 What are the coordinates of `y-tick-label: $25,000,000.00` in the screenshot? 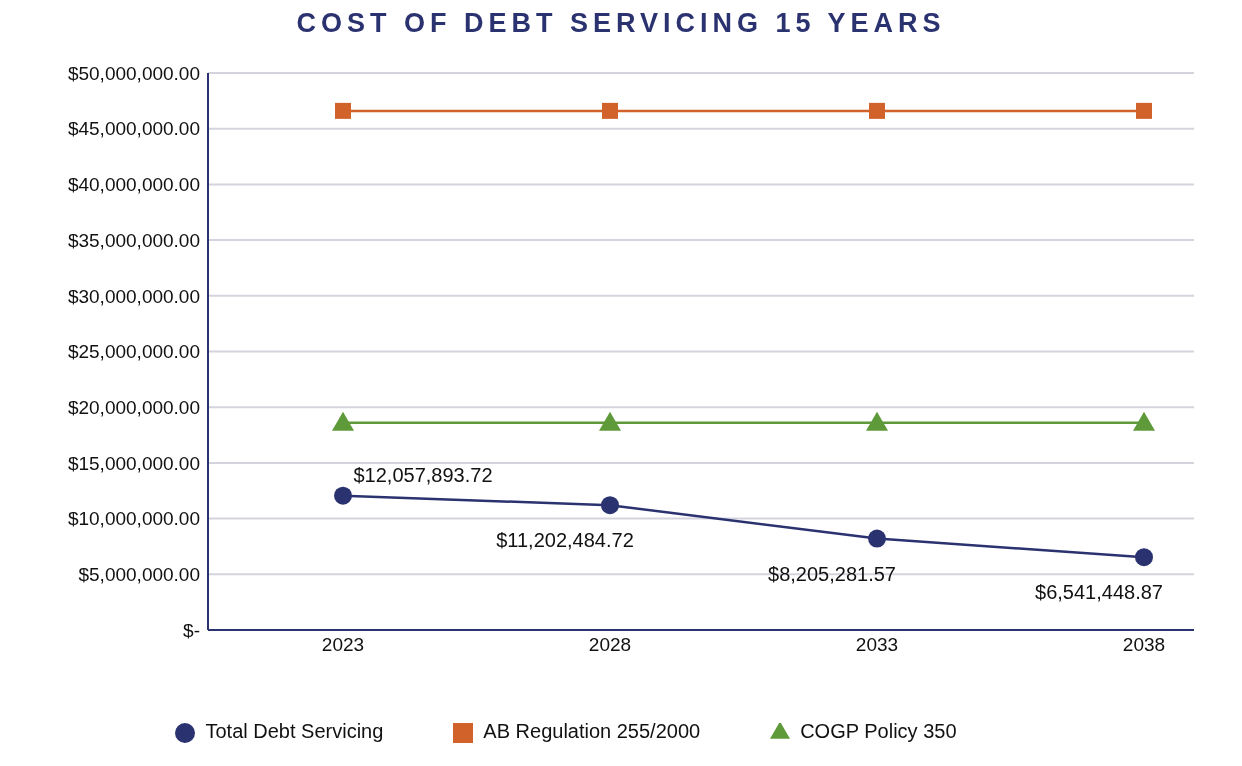 It's located at (133, 352).